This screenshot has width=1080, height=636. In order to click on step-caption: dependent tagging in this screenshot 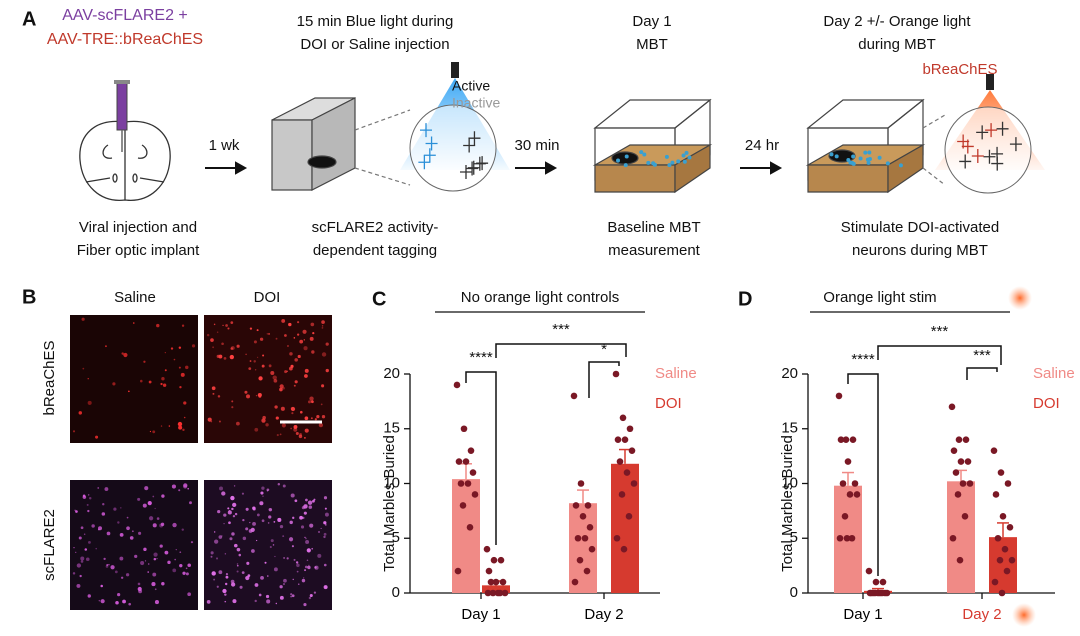, I will do `click(375, 250)`.